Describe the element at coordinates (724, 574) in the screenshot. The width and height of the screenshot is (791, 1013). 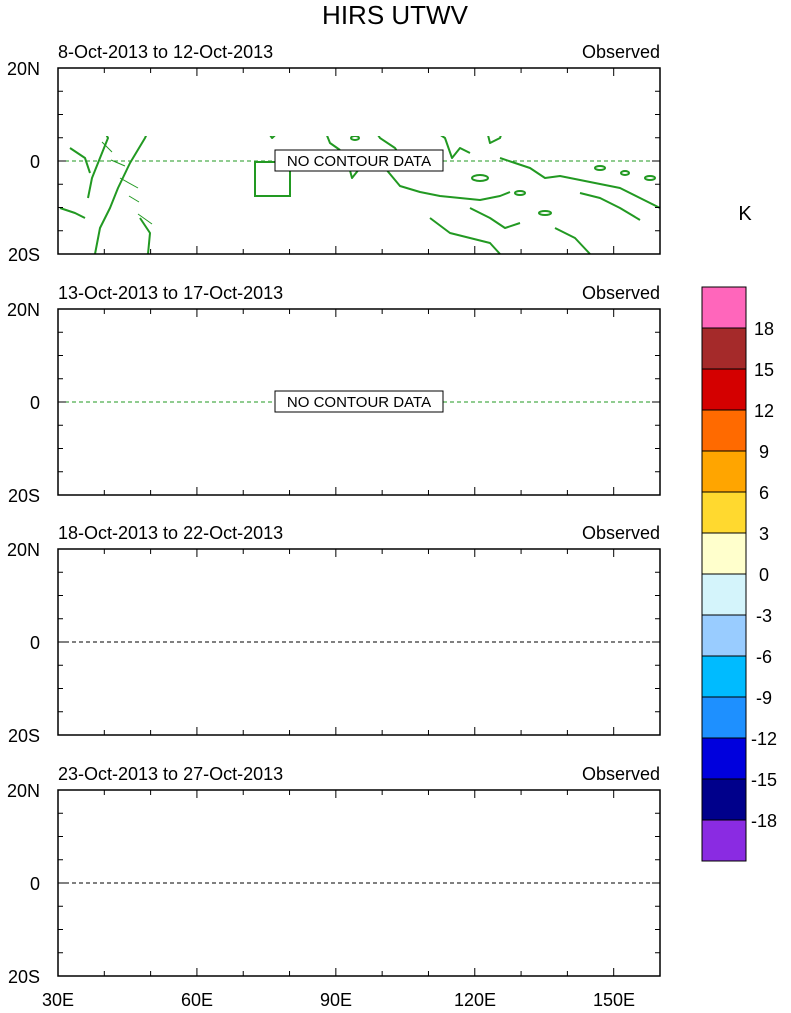
I see `colorbar-swatches` at that location.